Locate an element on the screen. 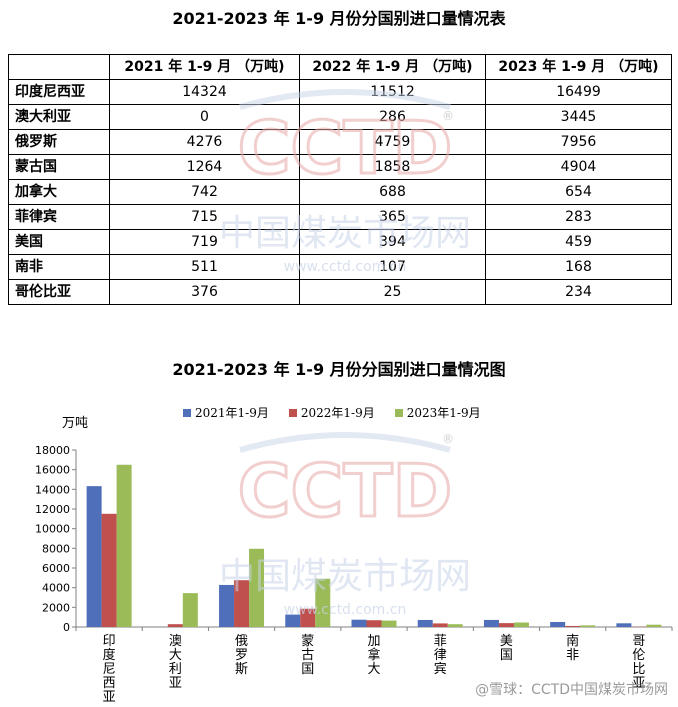 The height and width of the screenshot is (707, 678). bar-澳大利亚-2022年1-9月 is located at coordinates (175, 625).